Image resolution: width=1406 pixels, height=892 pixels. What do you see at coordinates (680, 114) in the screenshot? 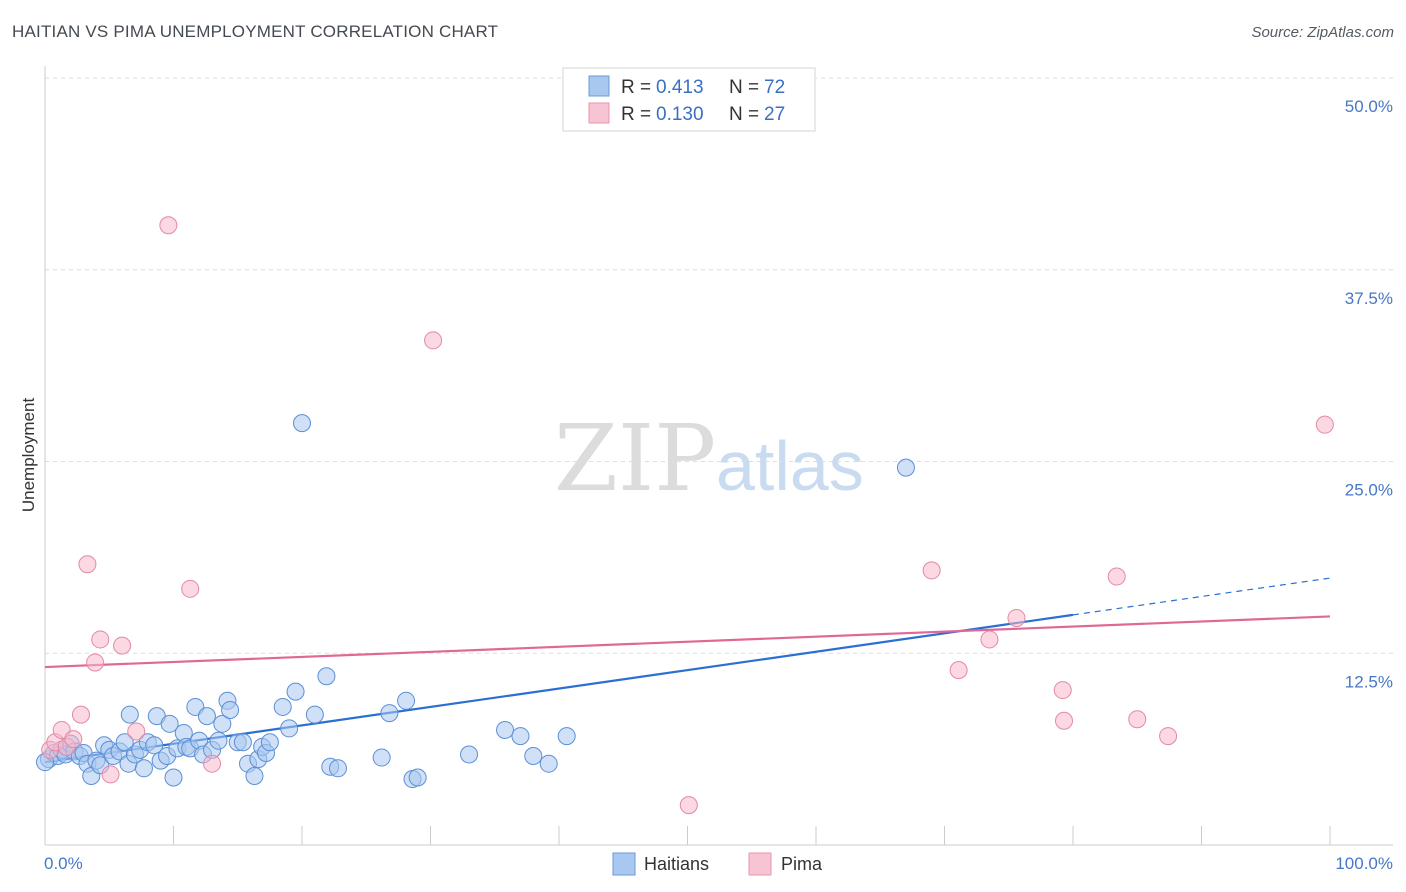
I see `legend-r-value-pima: 0.130` at bounding box center [680, 114].